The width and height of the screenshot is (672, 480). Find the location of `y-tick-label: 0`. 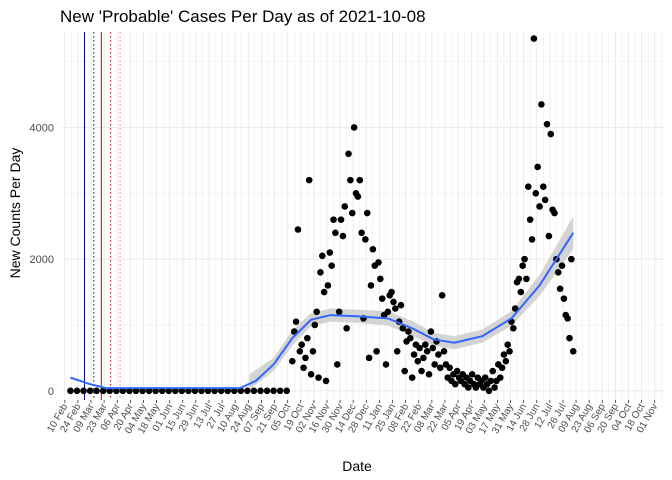

y-tick-label: 0 is located at coordinates (51, 392).